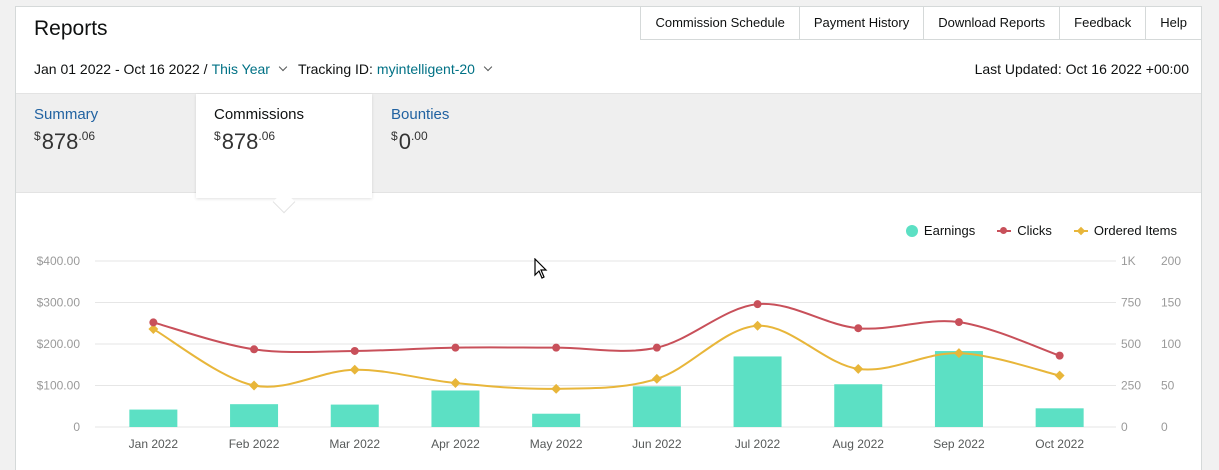 This screenshot has height=470, width=1219. I want to click on x-tick-label: Mar 2022, so click(354, 444).